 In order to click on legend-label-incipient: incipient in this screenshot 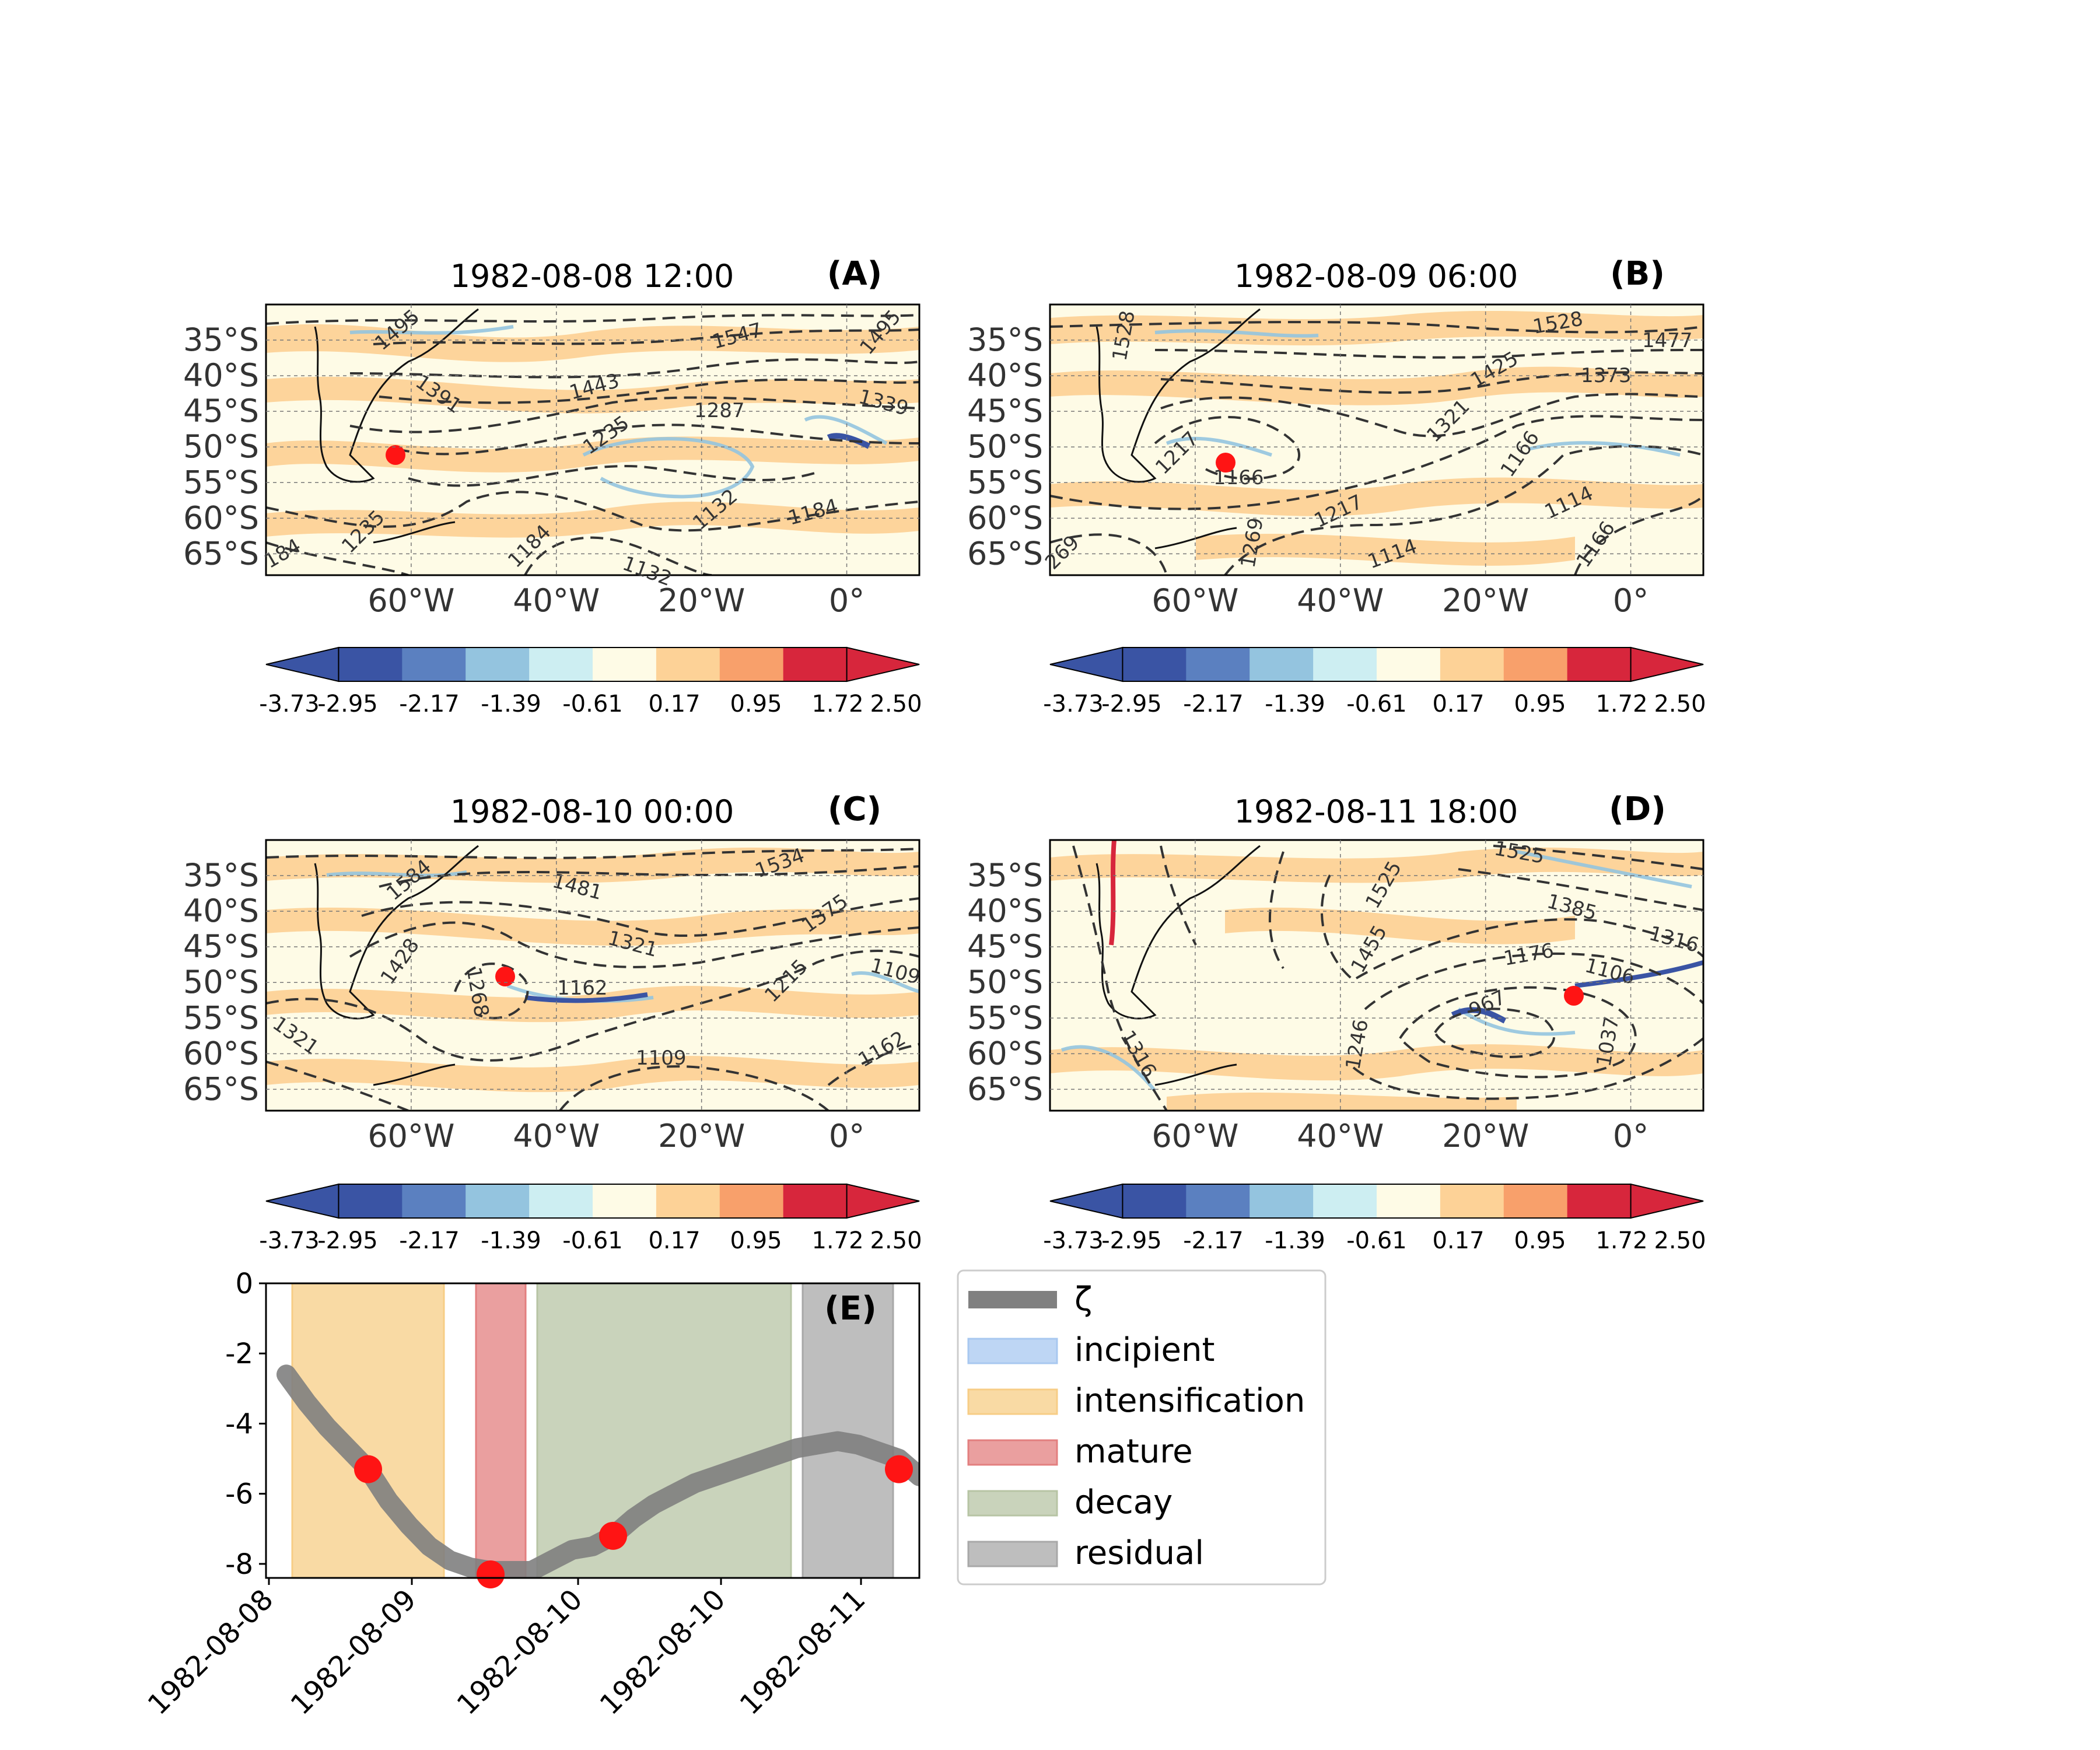, I will do `click(1144, 1350)`.